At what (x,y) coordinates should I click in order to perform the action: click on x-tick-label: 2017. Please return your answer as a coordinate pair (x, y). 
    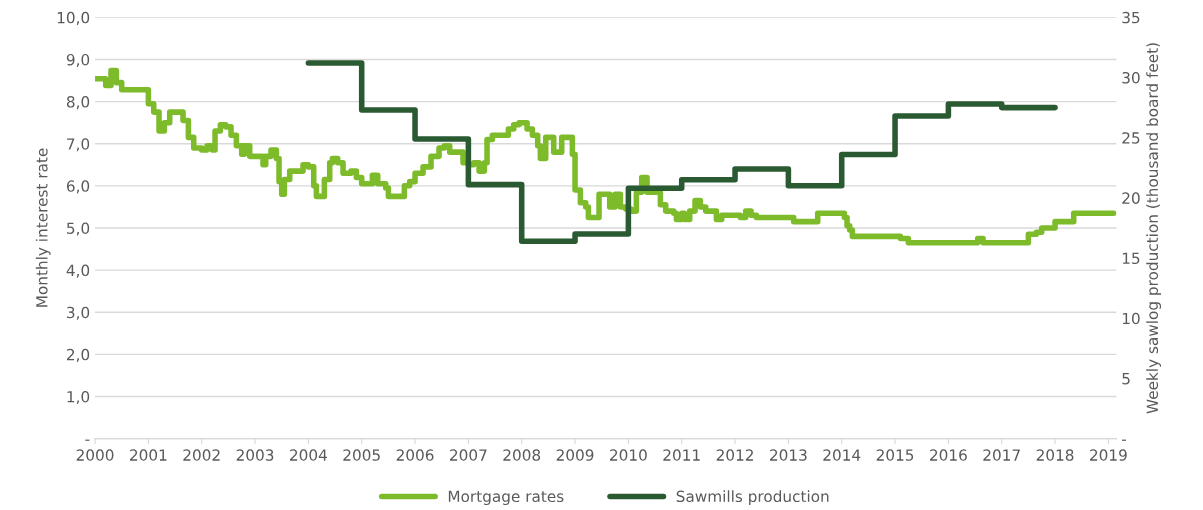
    Looking at the image, I should click on (1001, 455).